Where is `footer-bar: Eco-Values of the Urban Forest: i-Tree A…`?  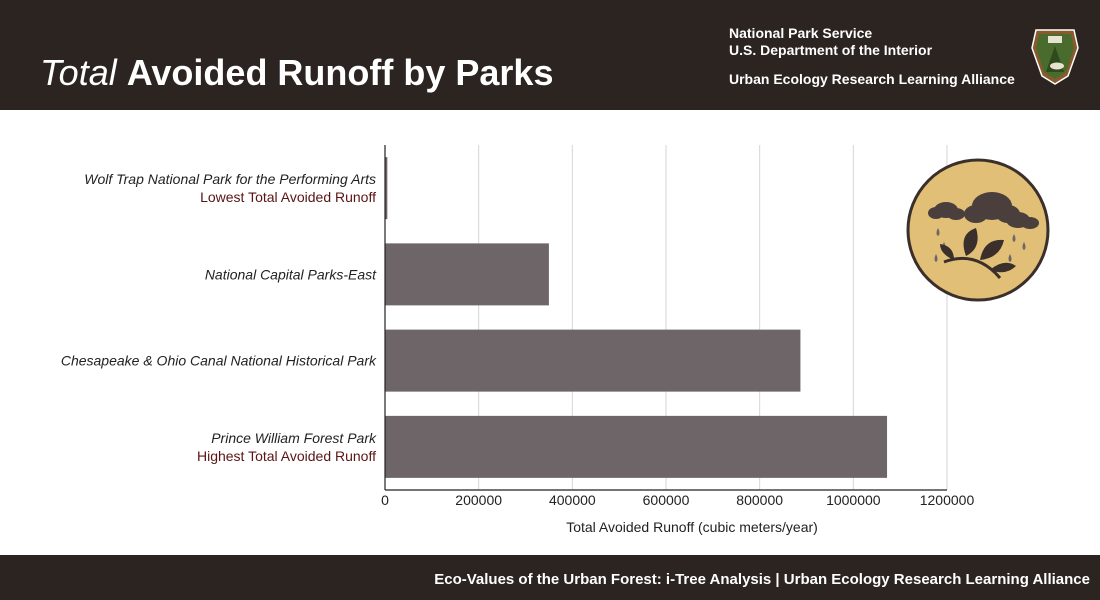
footer-bar: Eco-Values of the Urban Forest: i-Tree A… is located at coordinates (550, 577).